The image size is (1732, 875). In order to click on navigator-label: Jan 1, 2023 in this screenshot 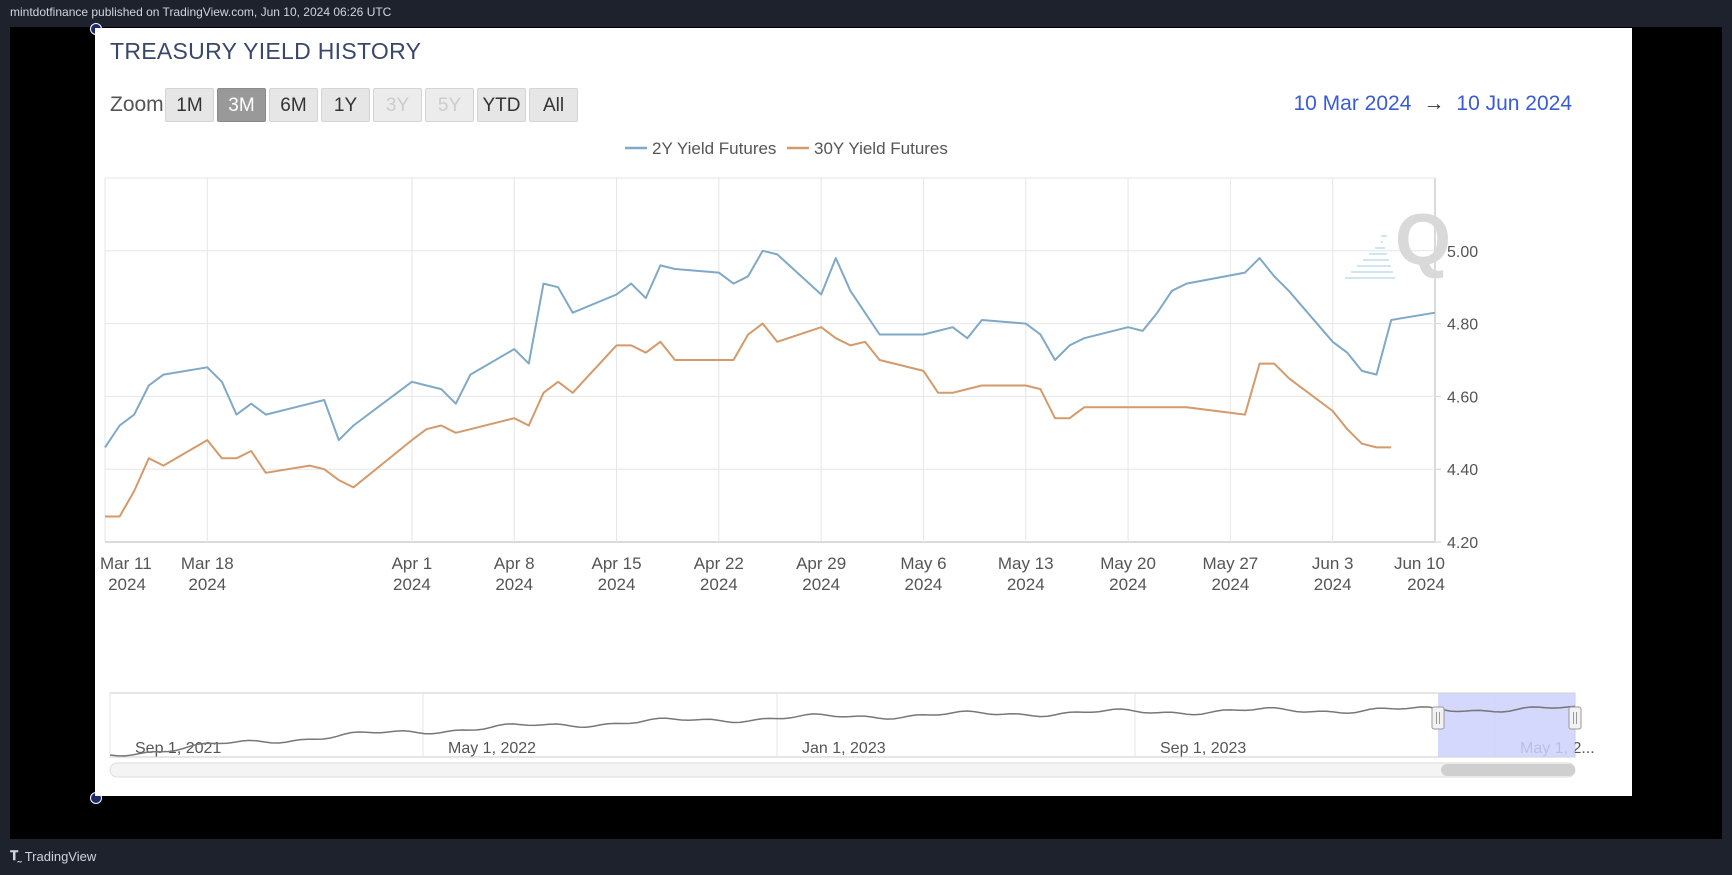, I will do `click(844, 748)`.